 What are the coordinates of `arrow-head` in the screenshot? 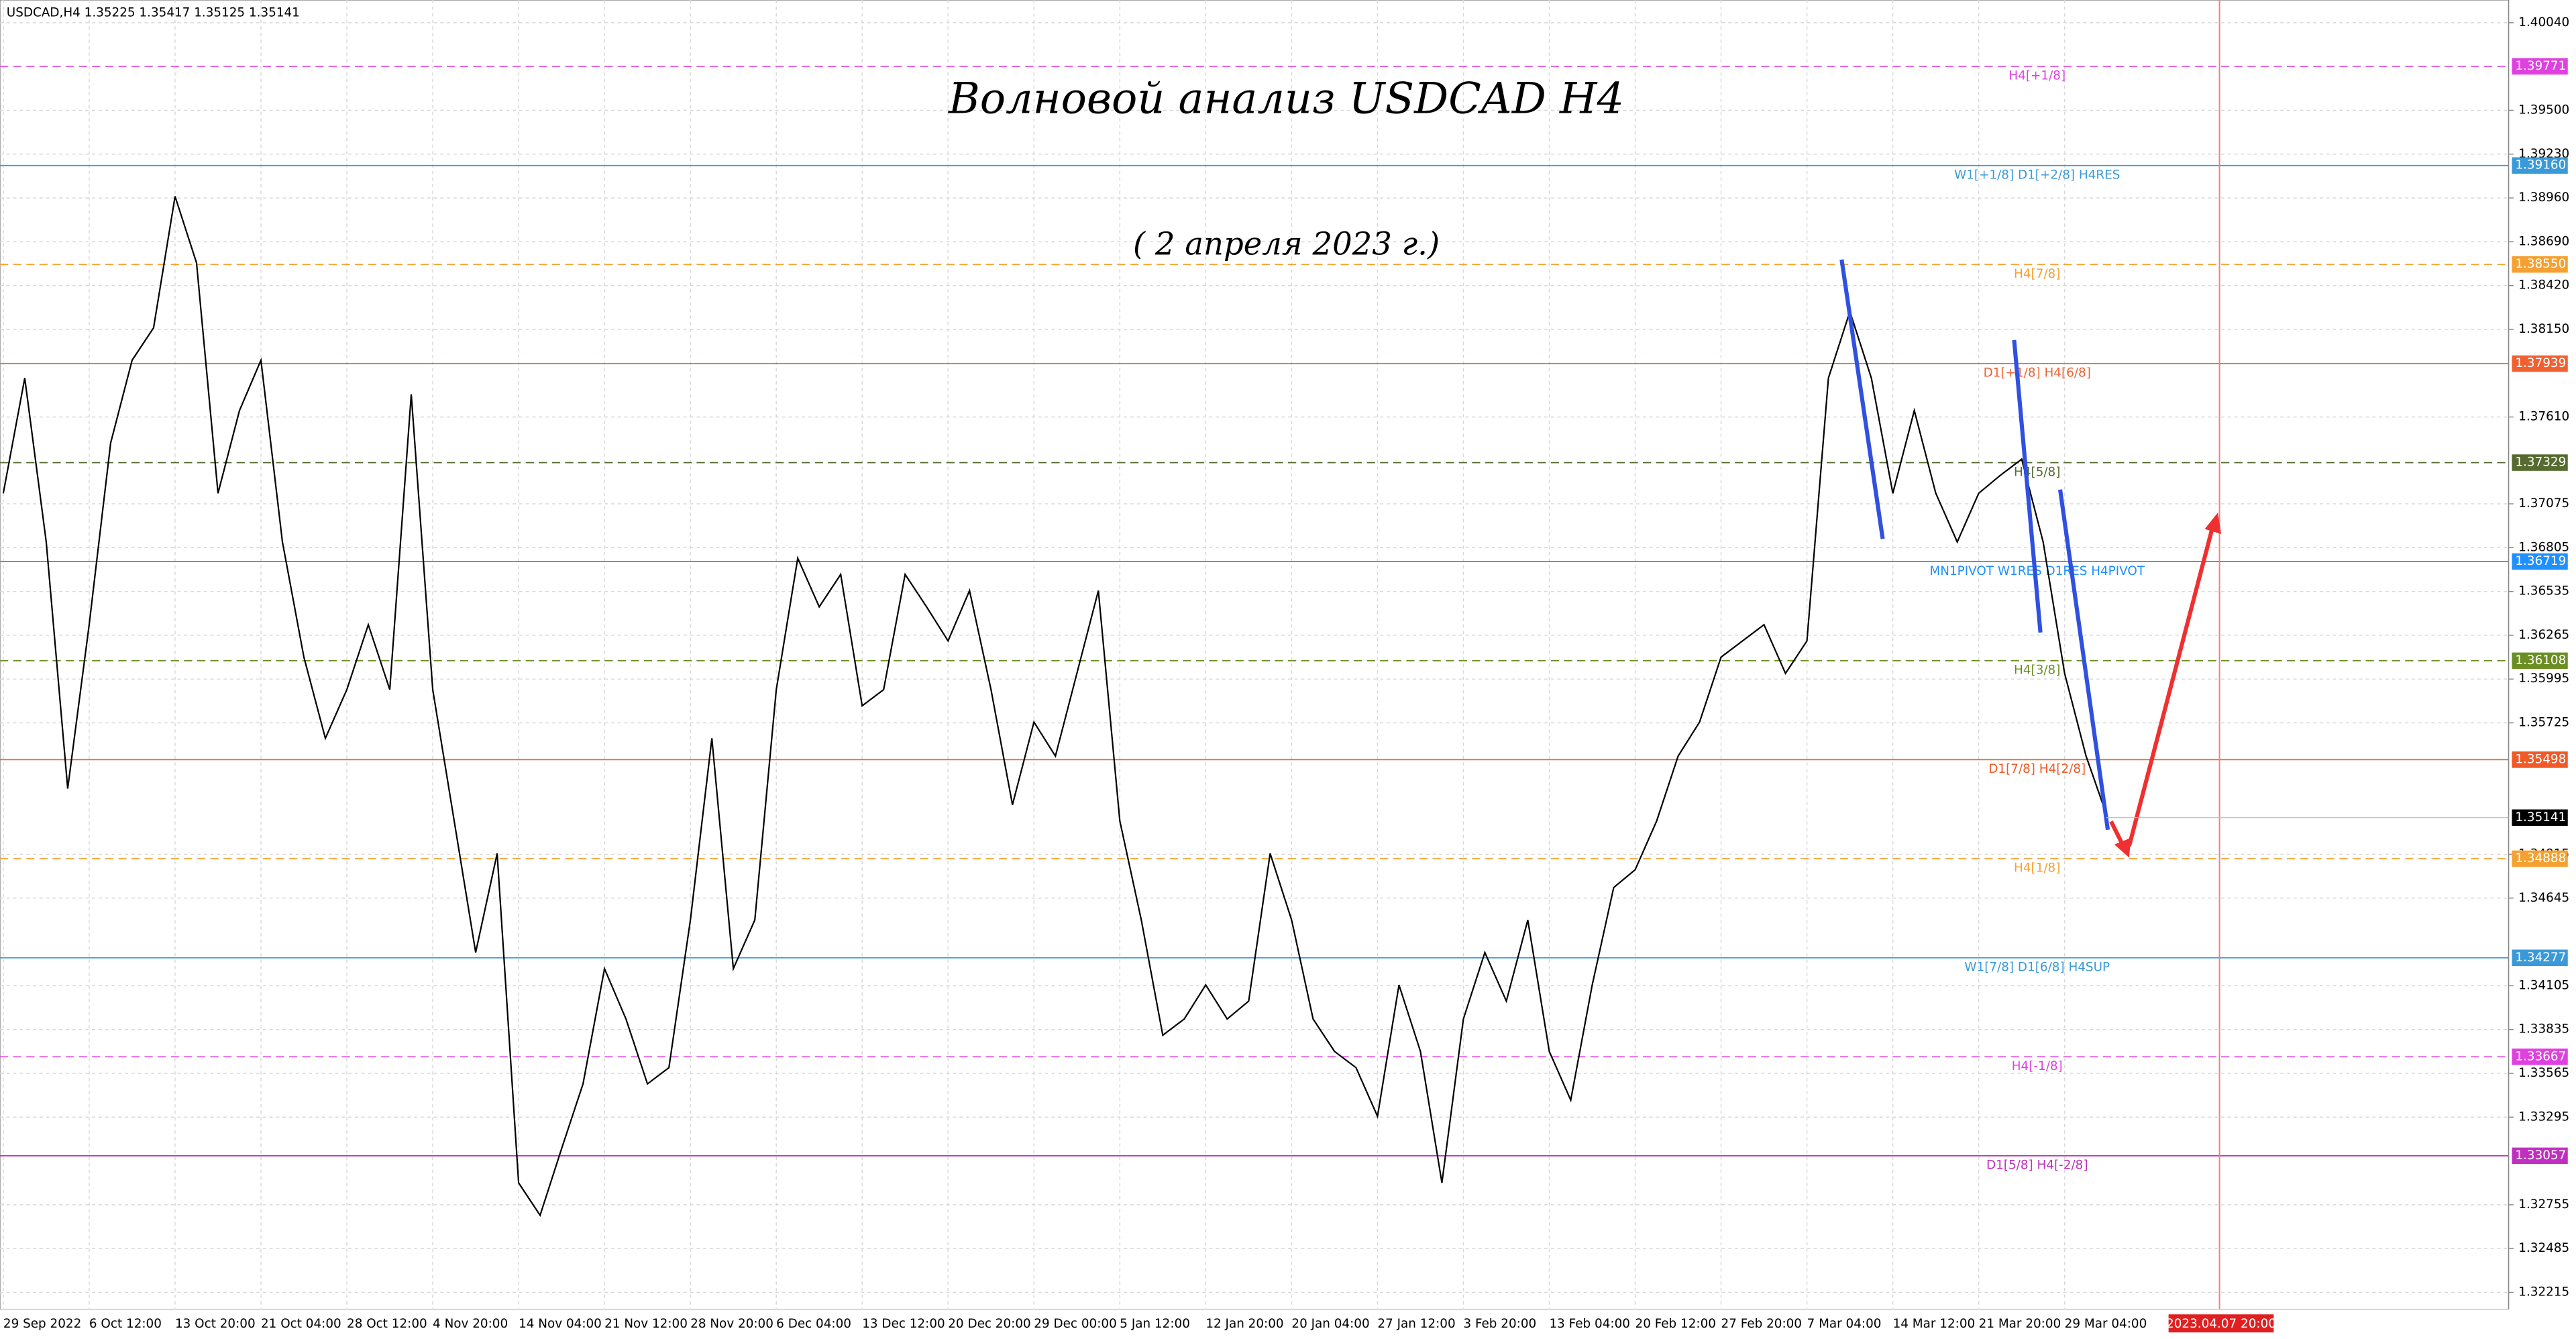 It's located at (2213, 523).